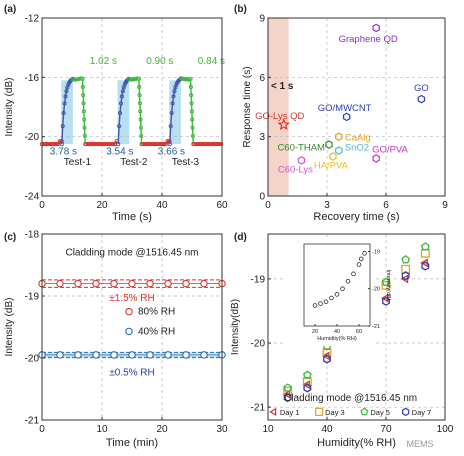 The height and width of the screenshot is (456, 464). I want to click on legend-label: Day 7, so click(422, 412).